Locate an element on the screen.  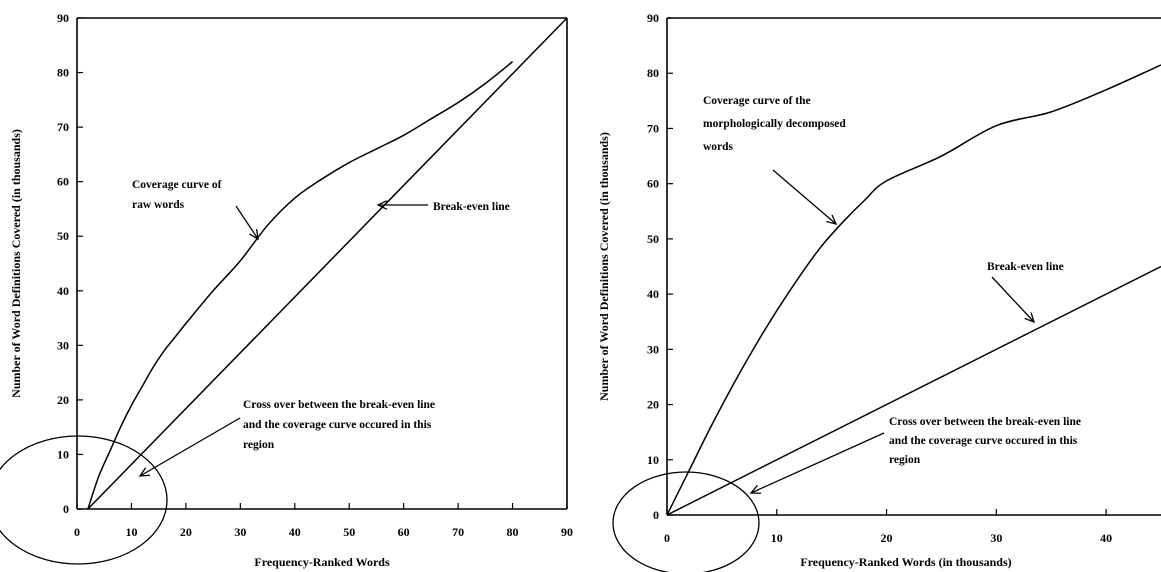
x-tick-label: 60 is located at coordinates (404, 532).